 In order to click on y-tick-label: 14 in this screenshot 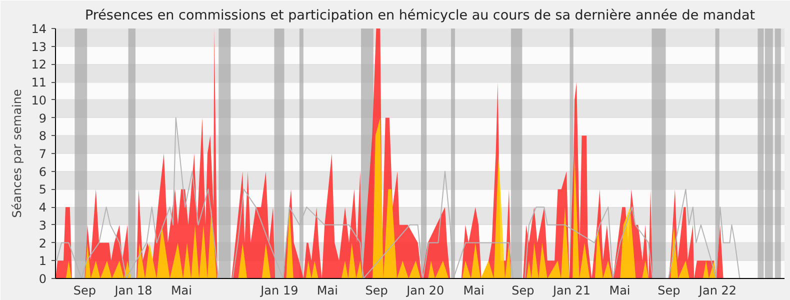, I will do `click(39, 29)`.